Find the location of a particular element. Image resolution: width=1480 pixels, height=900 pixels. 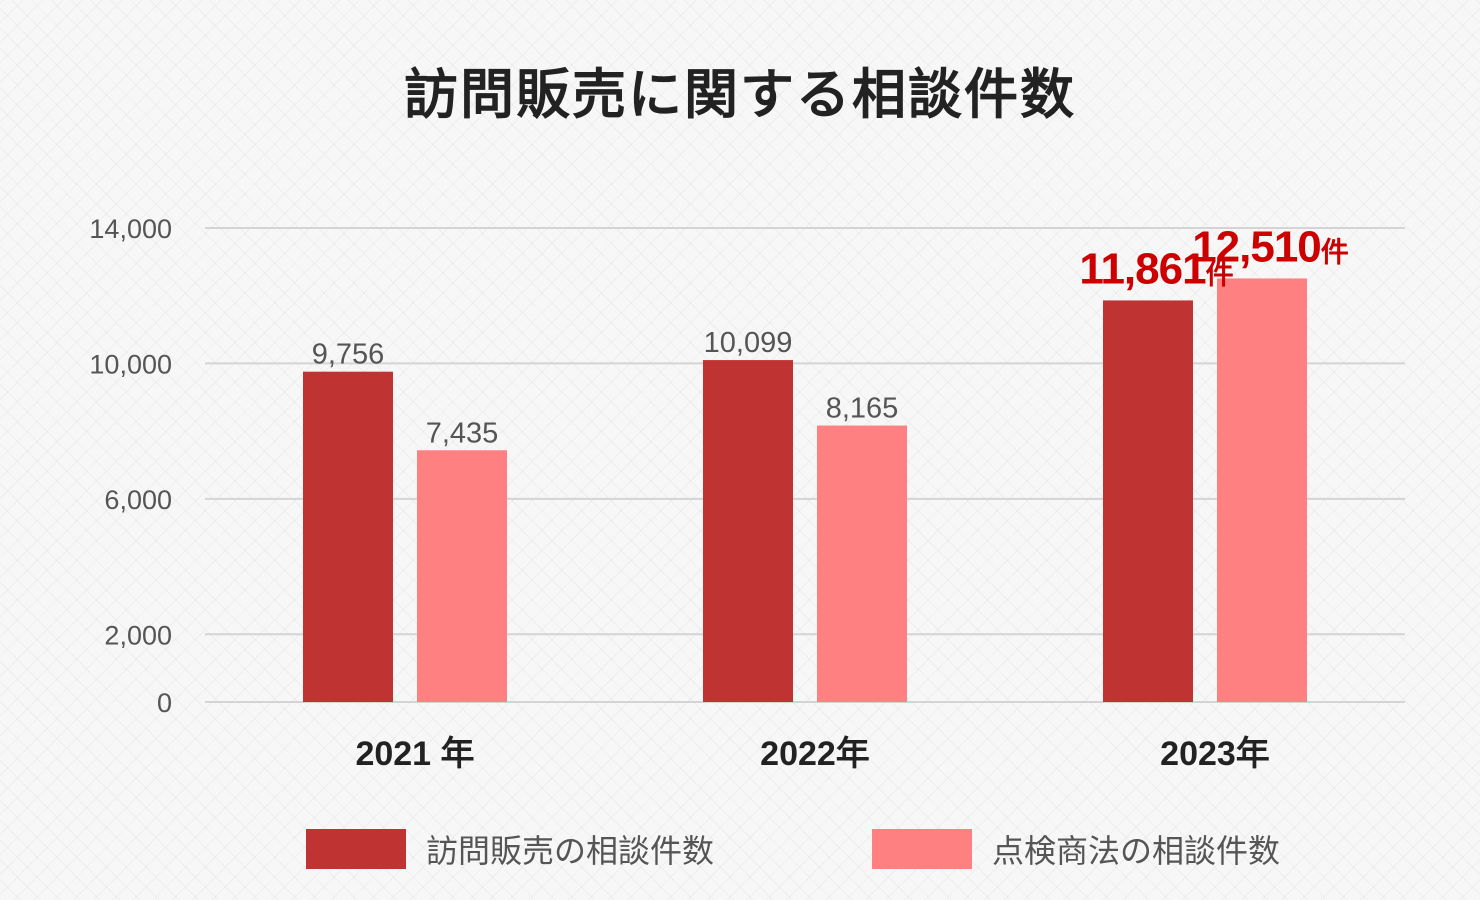

legend-item-inspection-sales: 点検商法の相談件数 is located at coordinates (1076, 849).